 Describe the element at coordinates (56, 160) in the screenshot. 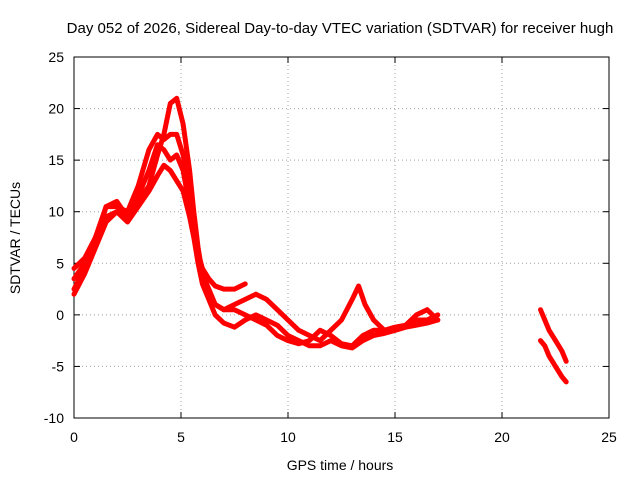

I see `y-tick-label: 15` at that location.